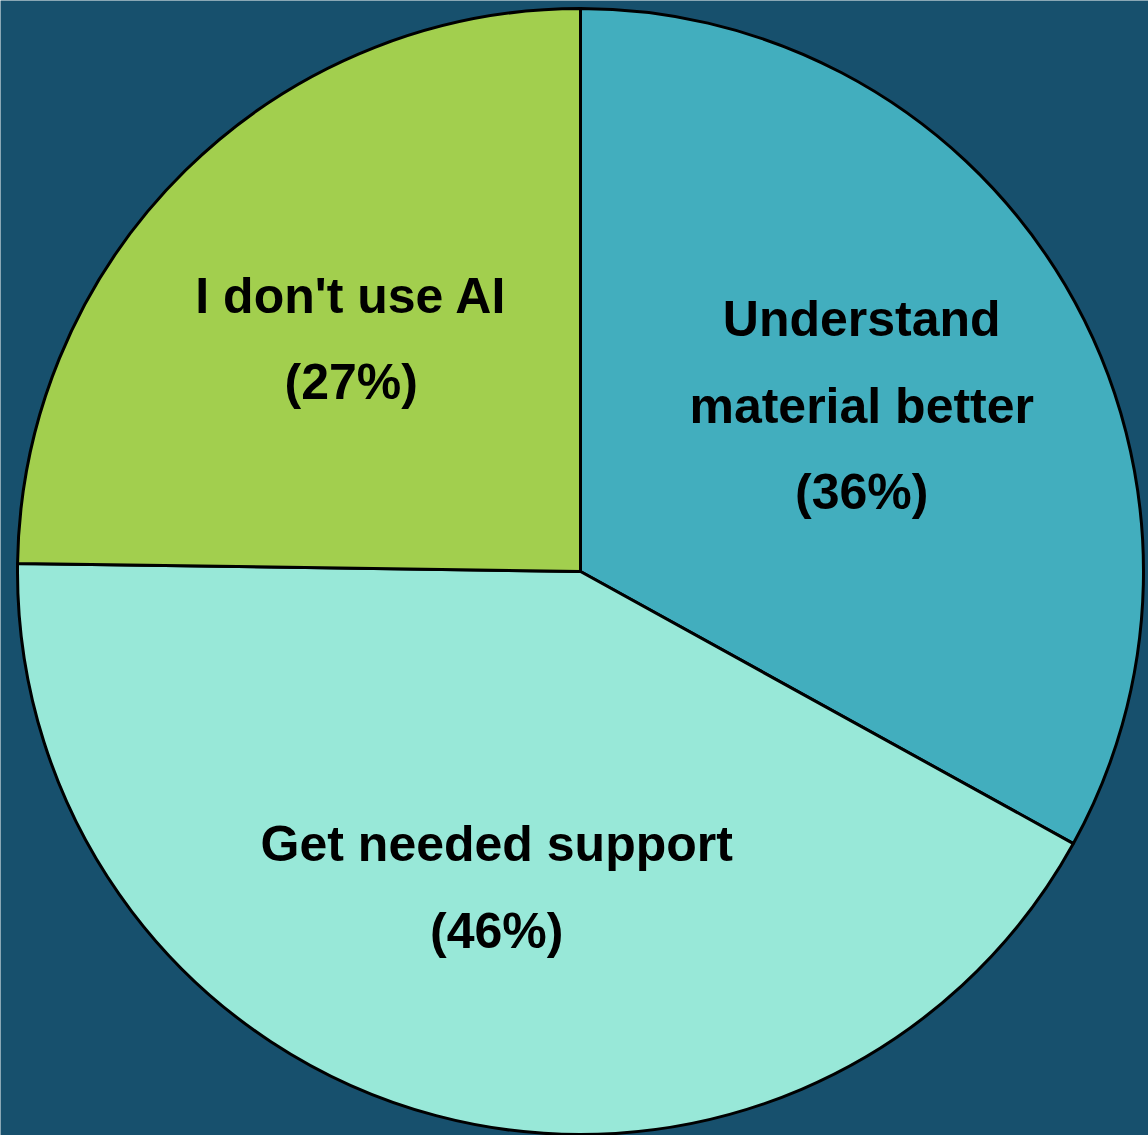 The width and height of the screenshot is (1148, 1135). What do you see at coordinates (497, 930) in the screenshot?
I see `data-label: (46%)` at bounding box center [497, 930].